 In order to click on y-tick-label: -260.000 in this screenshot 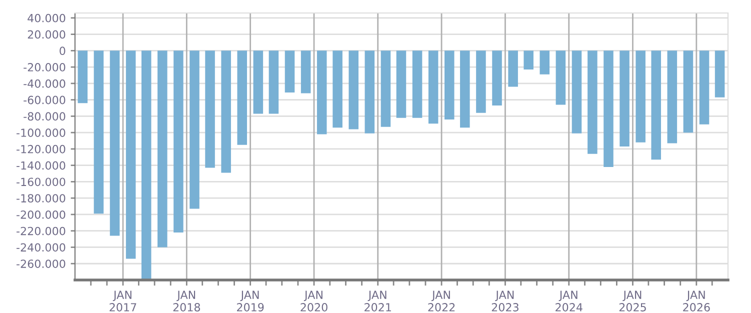, I will do `click(41, 264)`.